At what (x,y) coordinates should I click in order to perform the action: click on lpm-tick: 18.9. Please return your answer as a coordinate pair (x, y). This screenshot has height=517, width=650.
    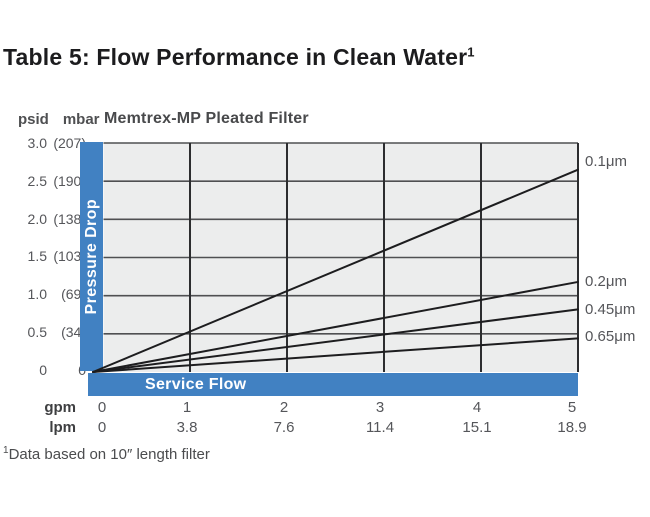
    Looking at the image, I should click on (572, 427).